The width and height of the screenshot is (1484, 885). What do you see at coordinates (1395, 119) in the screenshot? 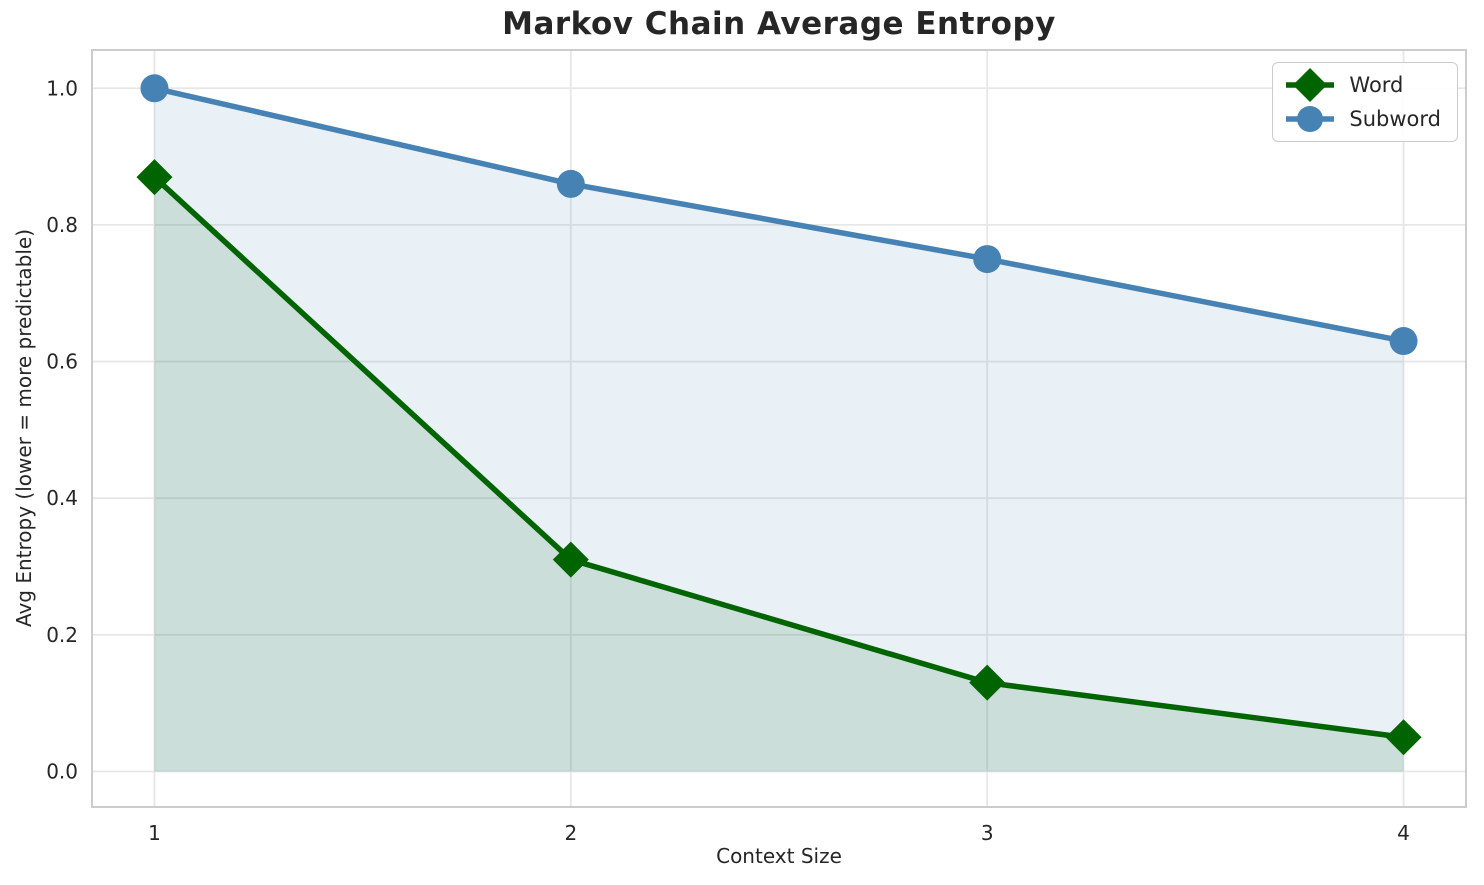
I see `legend-label-subword: Subword` at bounding box center [1395, 119].